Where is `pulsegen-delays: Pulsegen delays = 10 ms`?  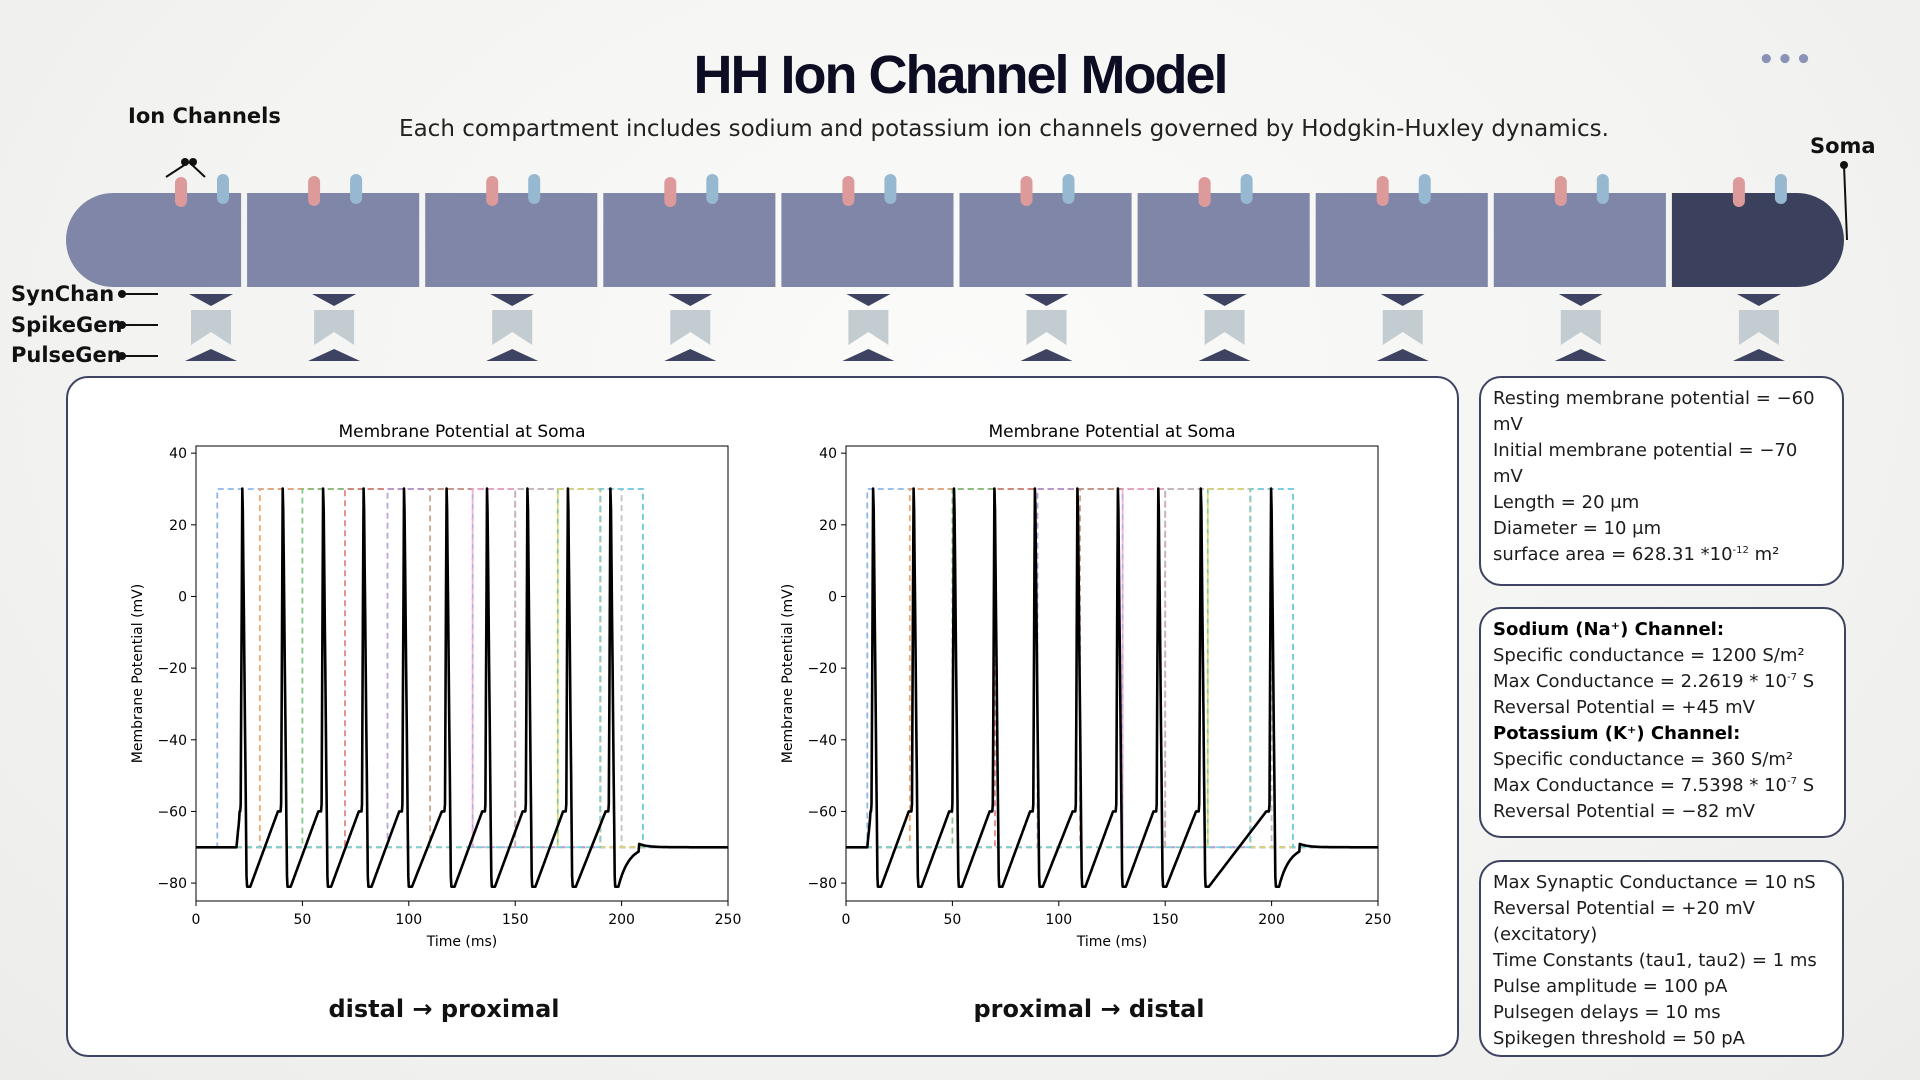 pulsegen-delays: Pulsegen delays = 10 ms is located at coordinates (1607, 1012).